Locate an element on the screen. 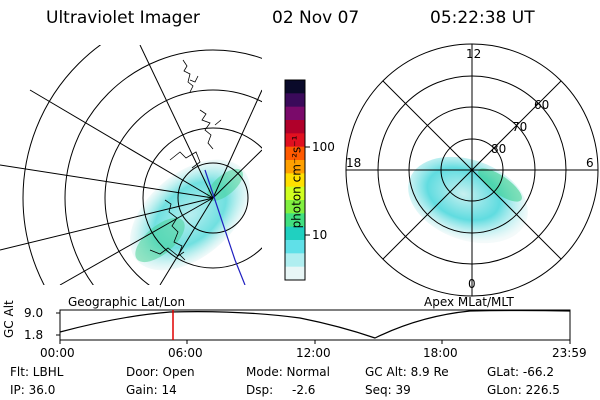 The height and width of the screenshot is (400, 600). timeline-xtick-0600: 06:00 is located at coordinates (185, 353).